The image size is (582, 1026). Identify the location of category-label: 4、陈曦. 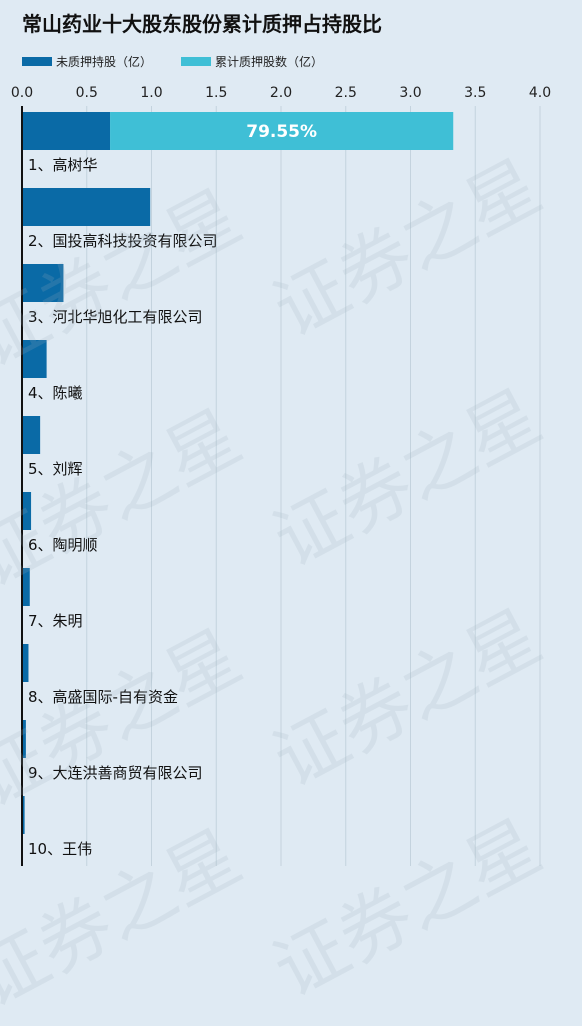
(55, 393).